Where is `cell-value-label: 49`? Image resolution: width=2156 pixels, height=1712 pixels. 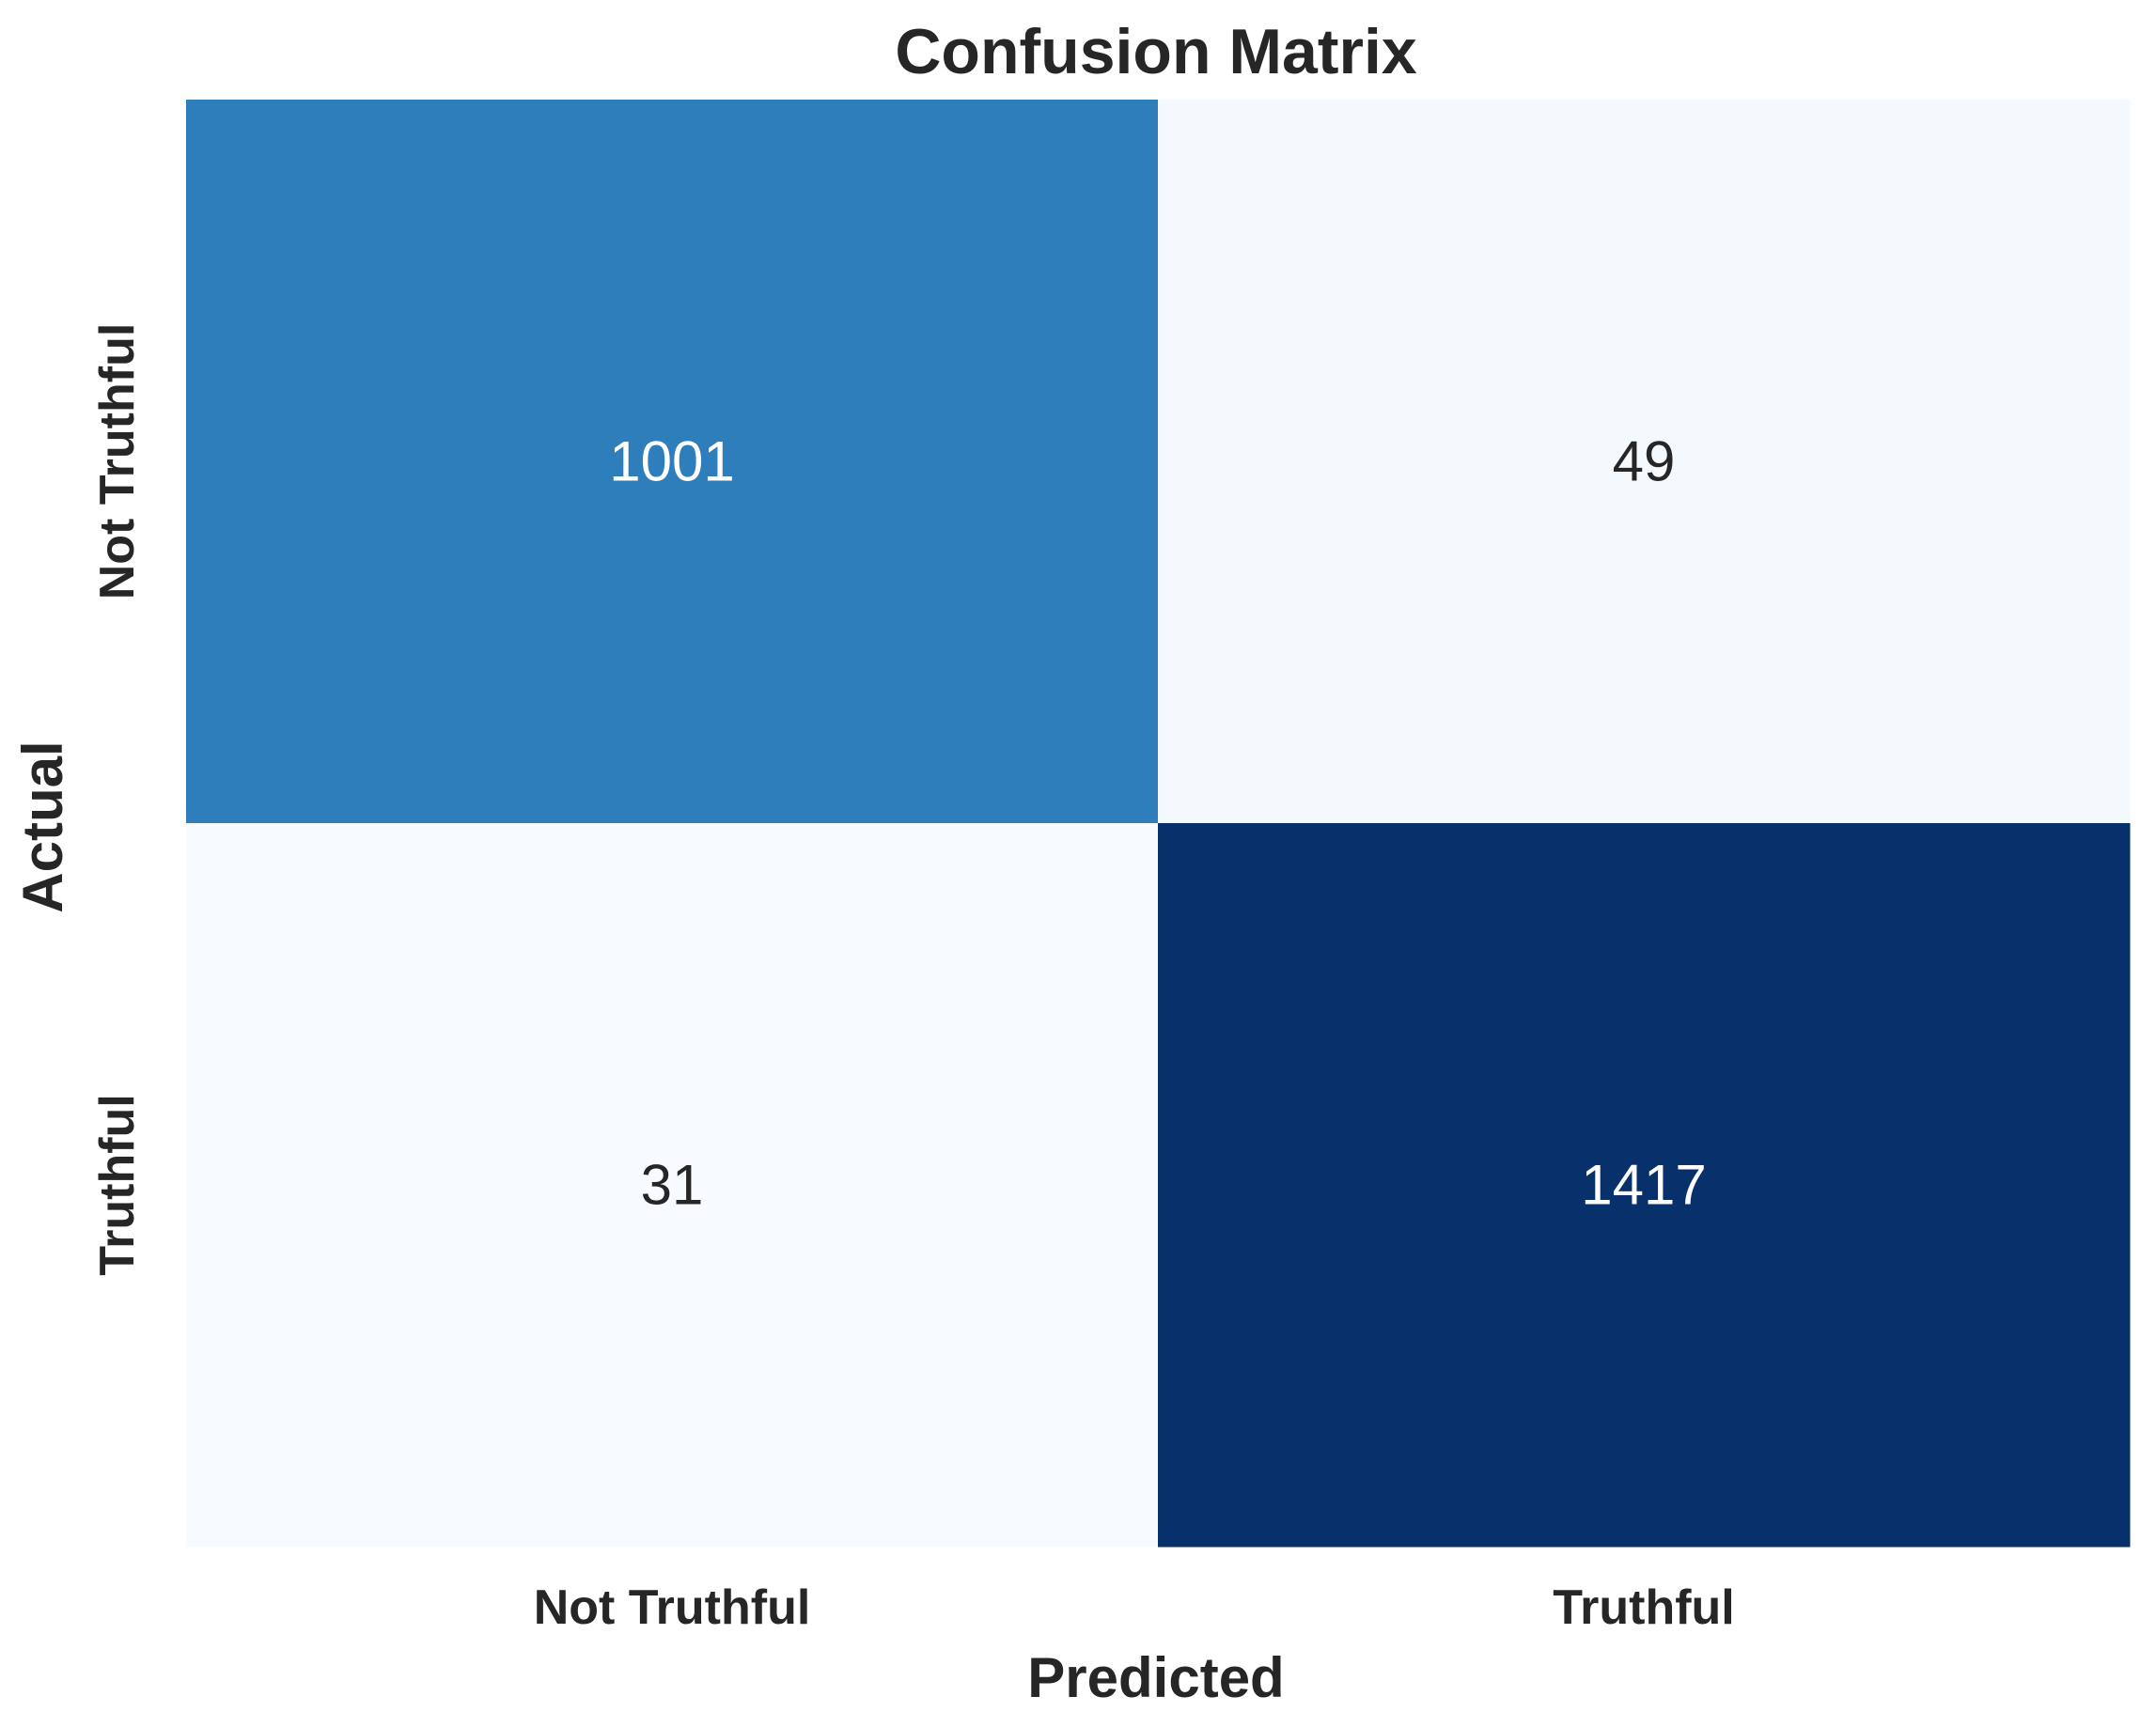 cell-value-label: 49 is located at coordinates (1645, 461).